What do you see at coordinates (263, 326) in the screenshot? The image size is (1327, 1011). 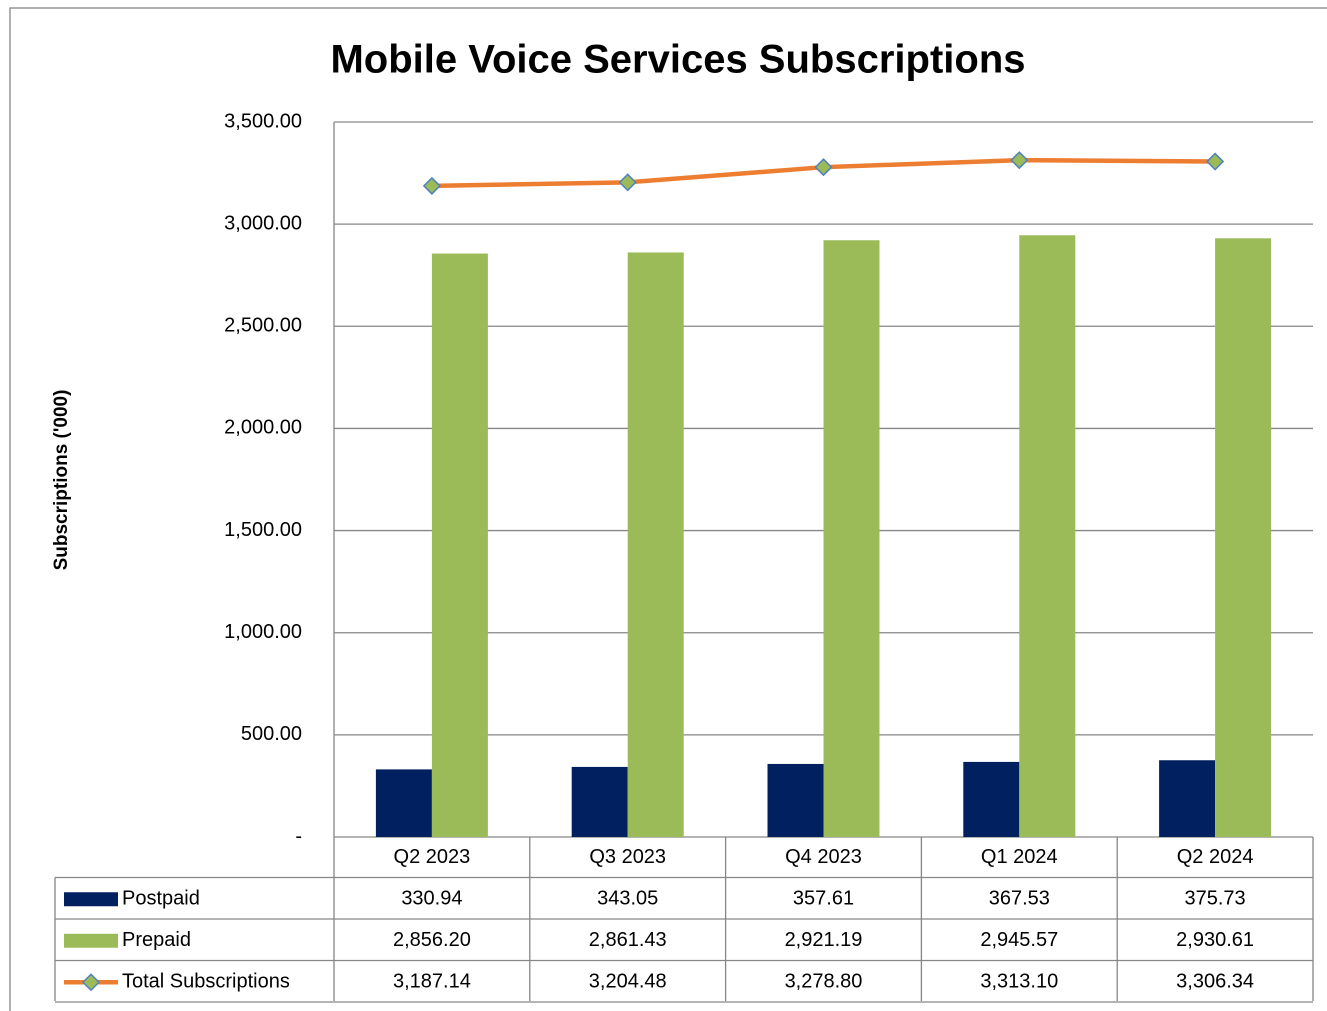 I see `y-tick-label: 2,500.00` at bounding box center [263, 326].